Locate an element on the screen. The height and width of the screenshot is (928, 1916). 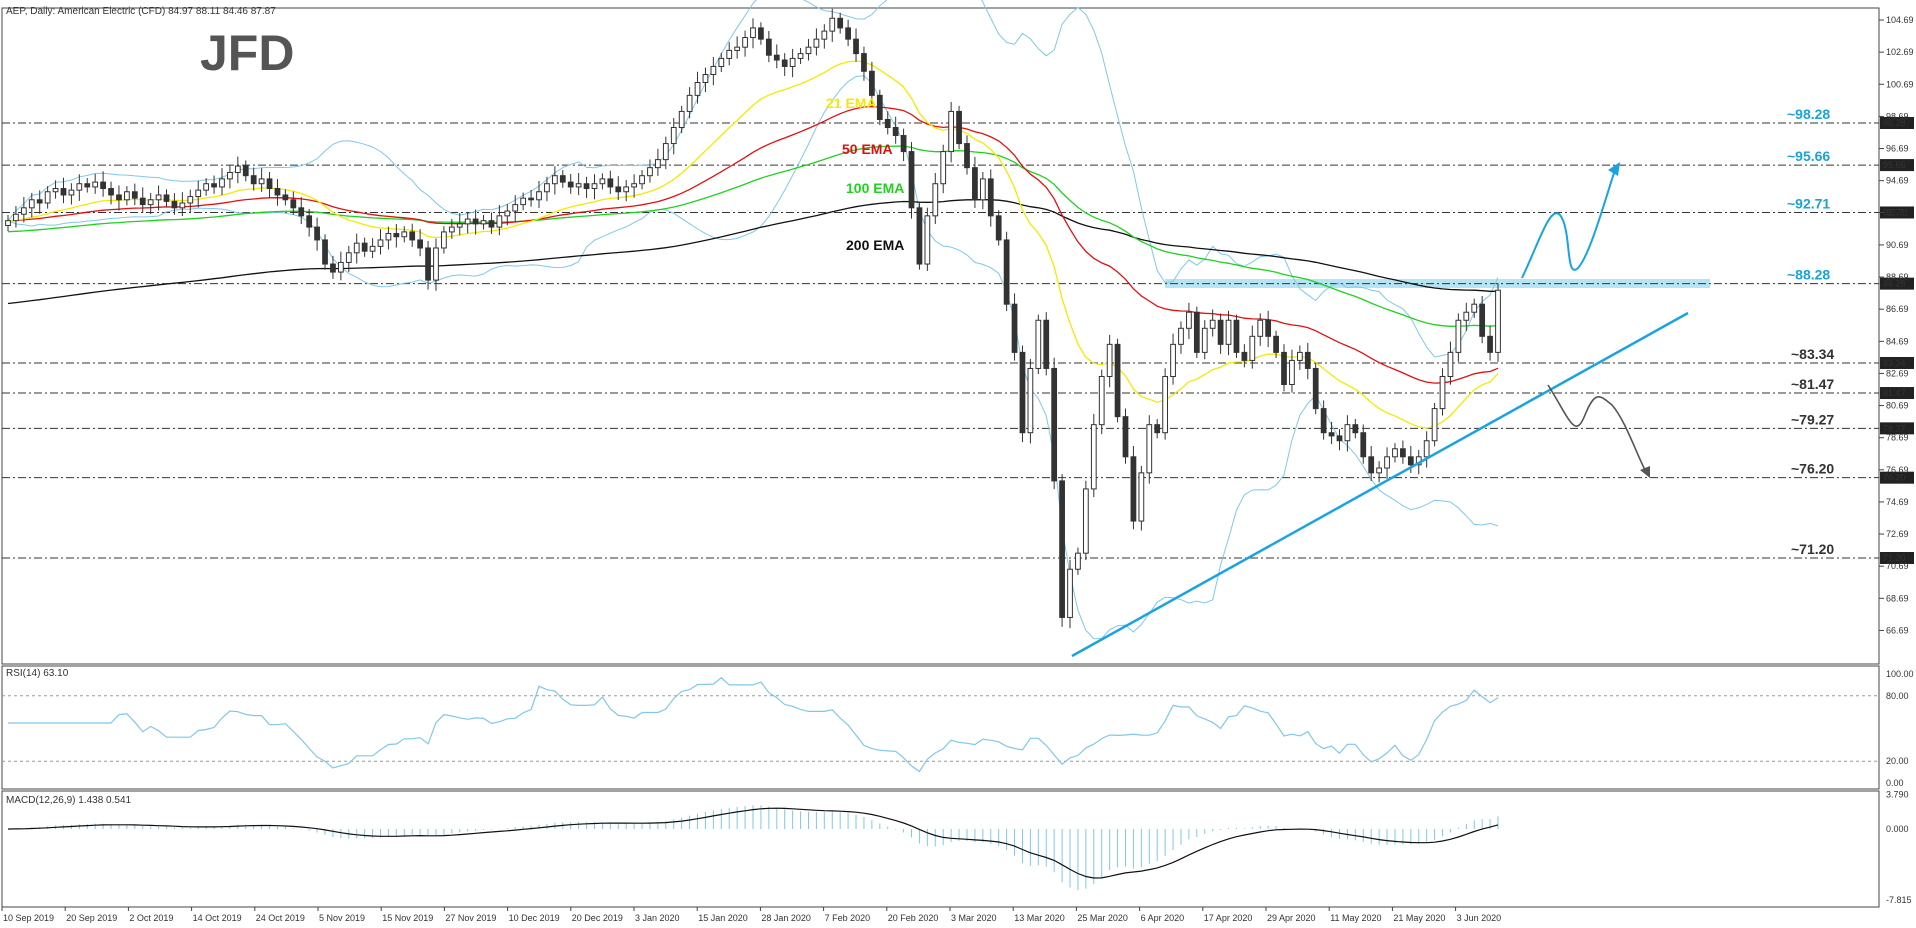
time-axis-label: 27 Nov 2019 is located at coordinates (470, 918).